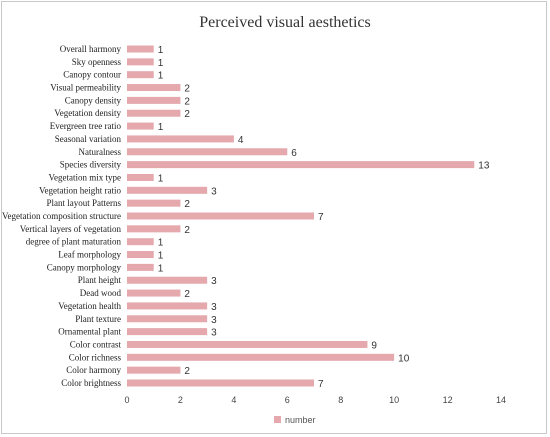 This screenshot has width=550, height=437. What do you see at coordinates (92, 75) in the screenshot?
I see `category-label: Canopy contour` at bounding box center [92, 75].